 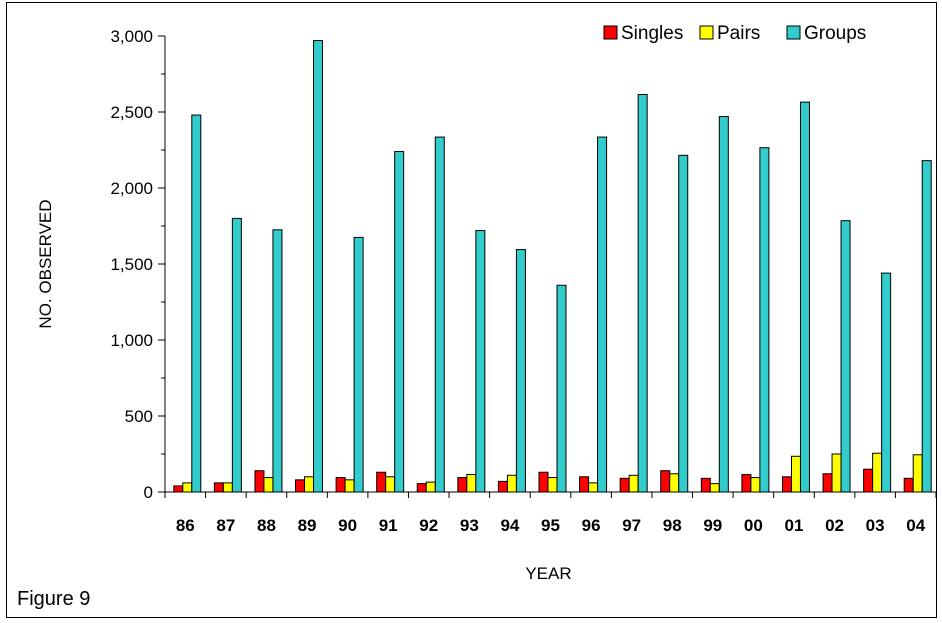 What do you see at coordinates (793, 32) in the screenshot?
I see `legend-swatch-groups` at bounding box center [793, 32].